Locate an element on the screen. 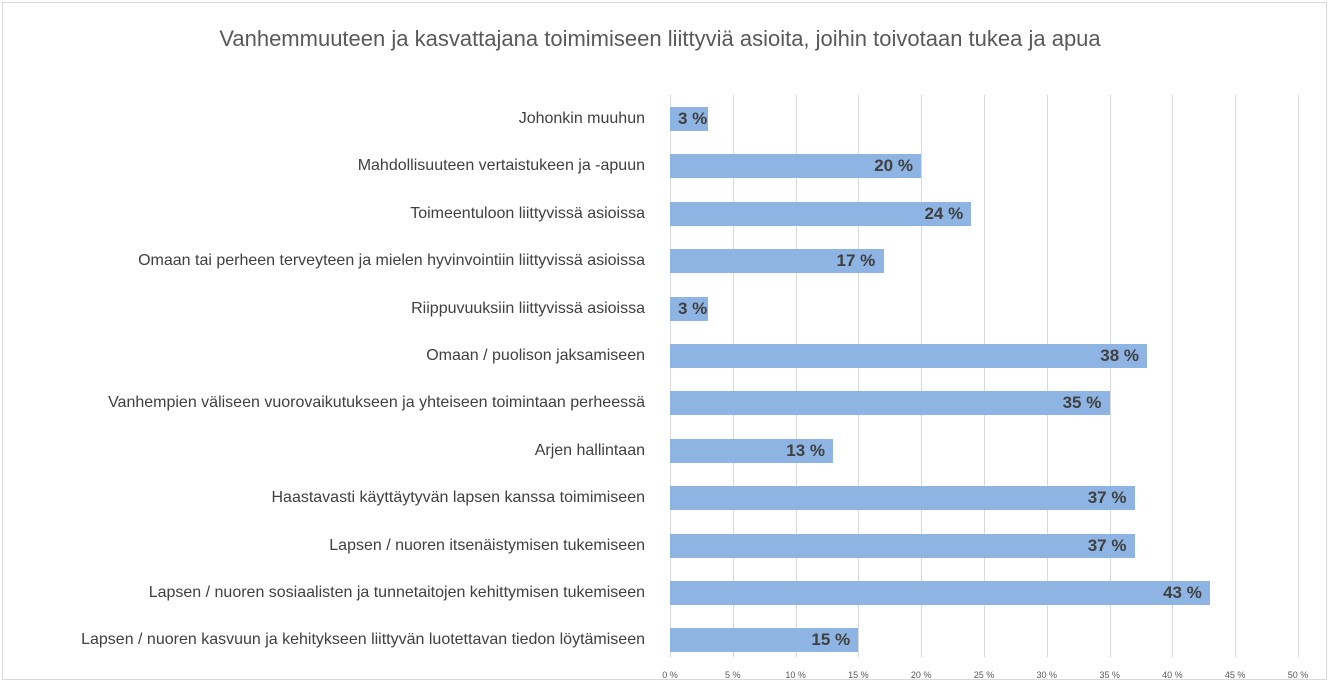 The width and height of the screenshot is (1331, 684). x-tick-label: 45 % is located at coordinates (1235, 675).